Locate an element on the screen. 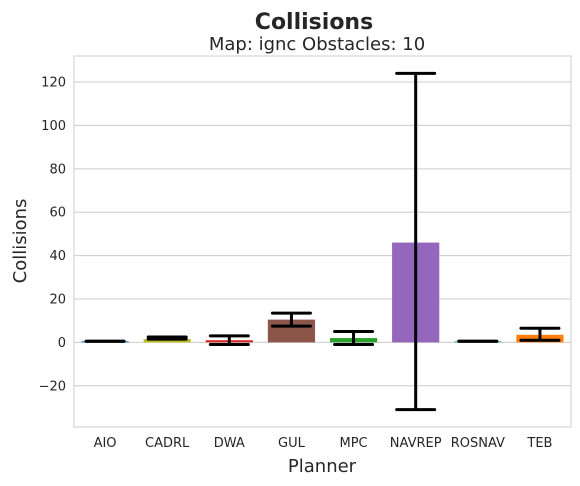  x-tick-label: GUL is located at coordinates (292, 443).